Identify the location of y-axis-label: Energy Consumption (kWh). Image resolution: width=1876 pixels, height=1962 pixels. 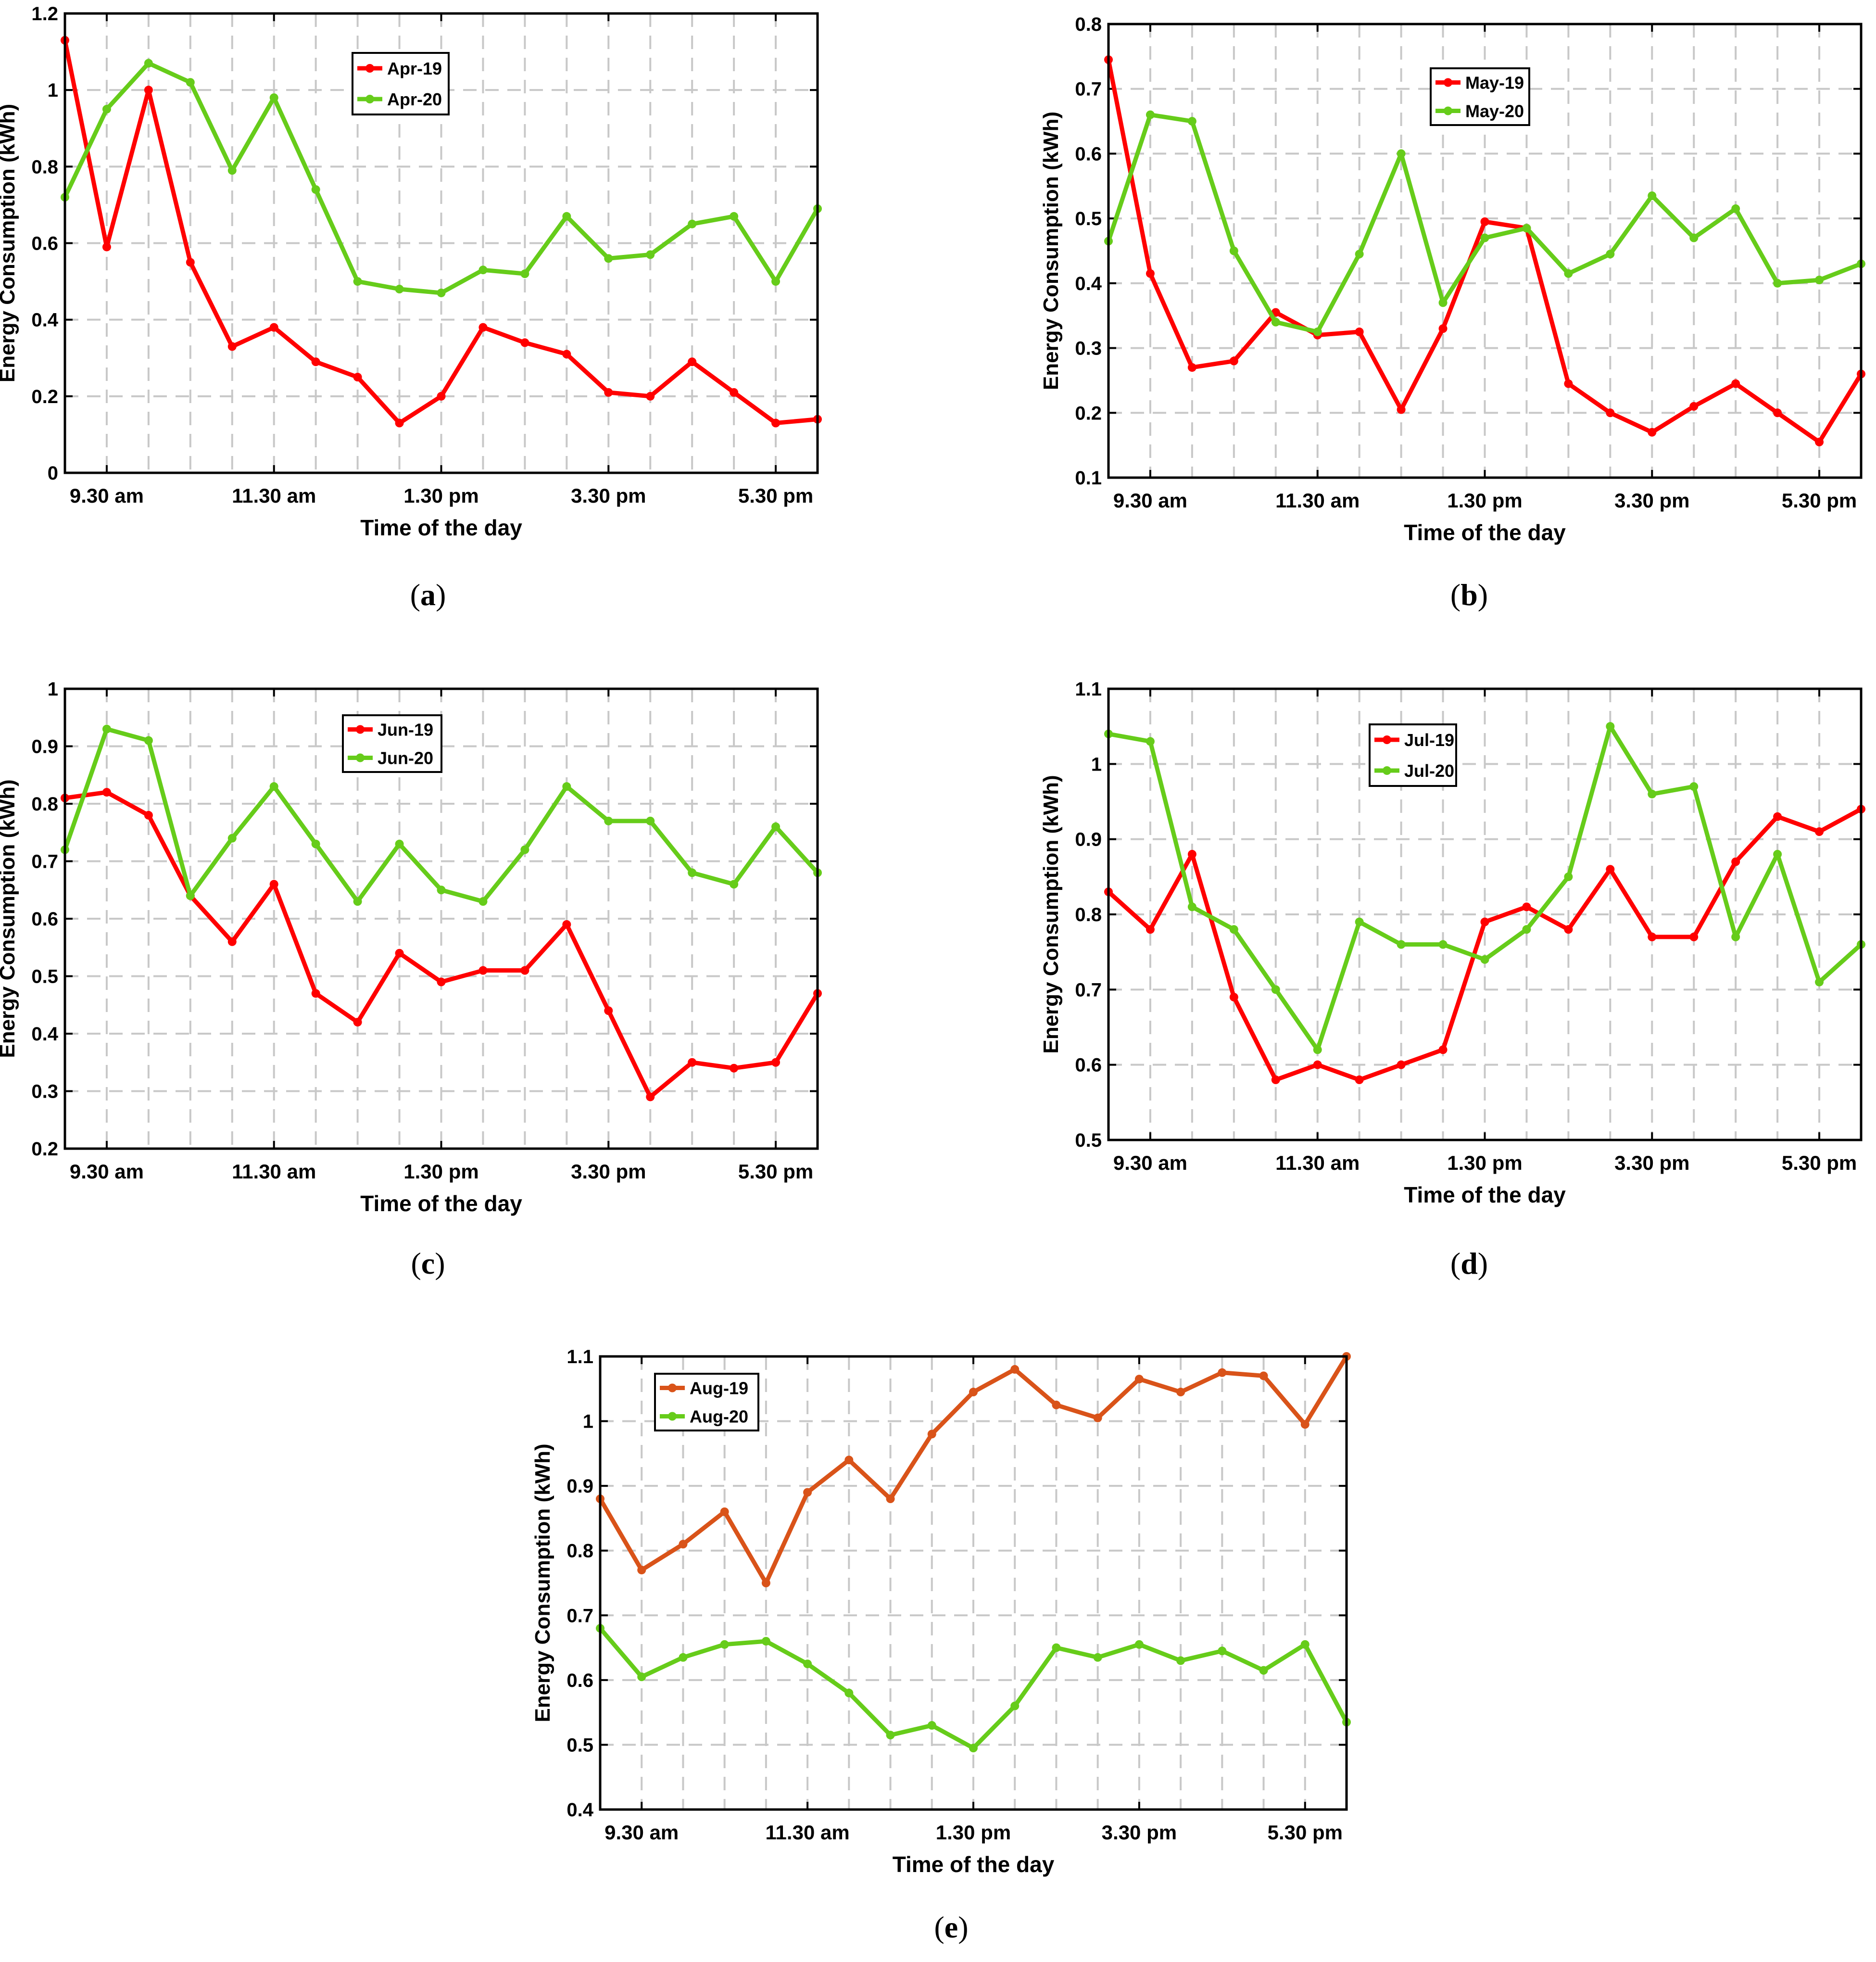
(10, 919).